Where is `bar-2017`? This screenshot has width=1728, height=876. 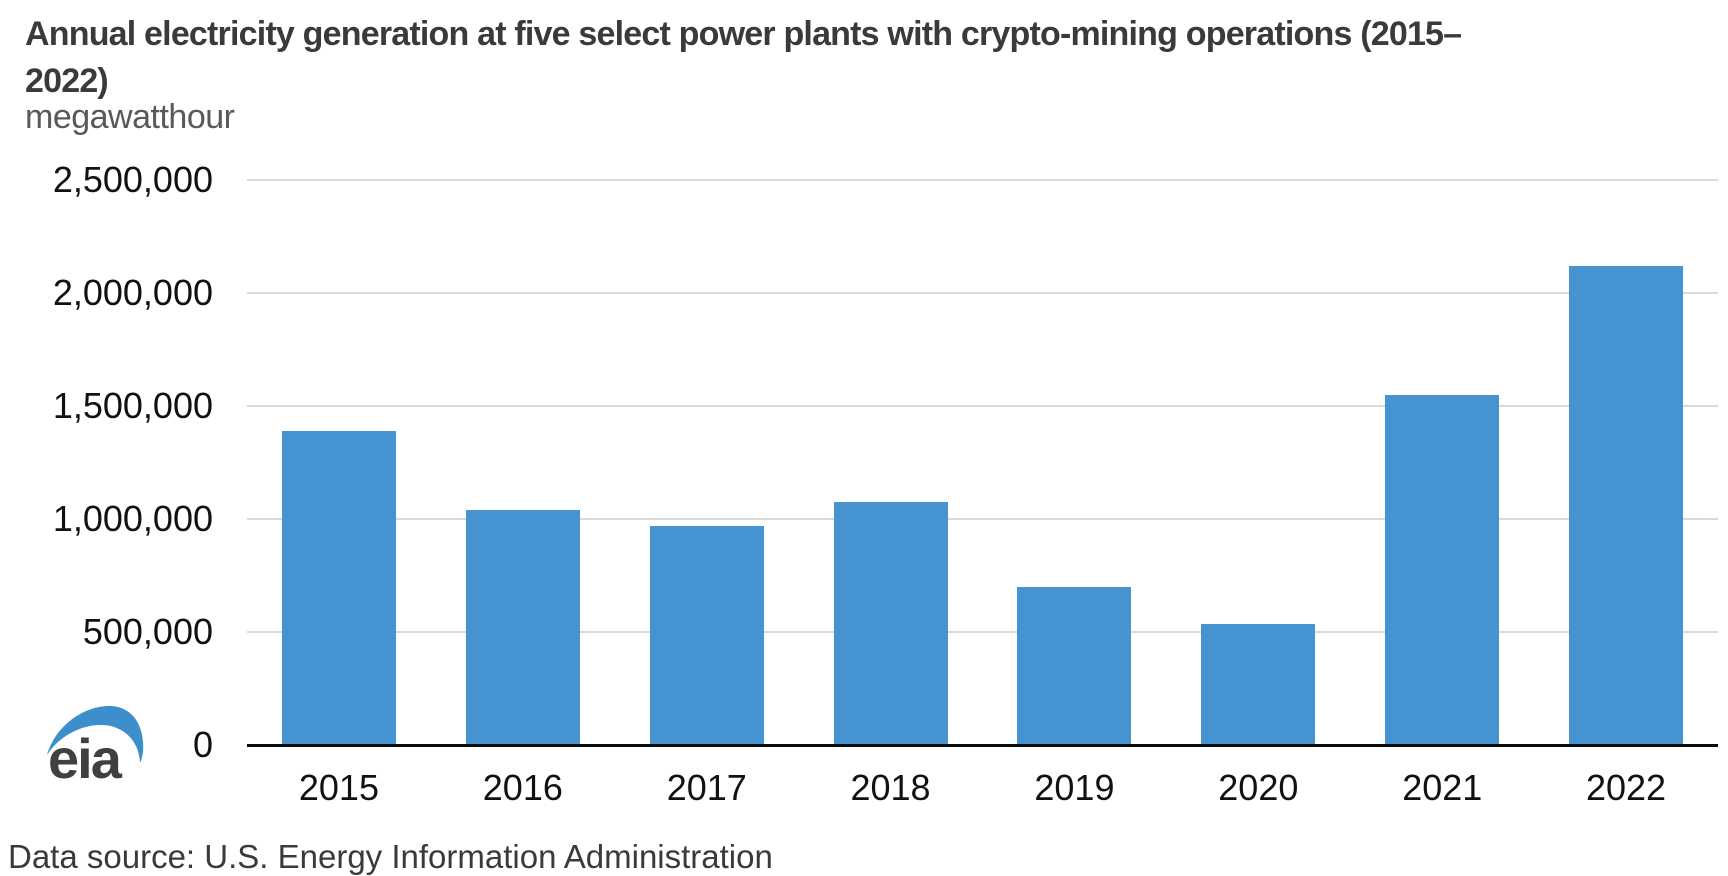
bar-2017 is located at coordinates (706, 635).